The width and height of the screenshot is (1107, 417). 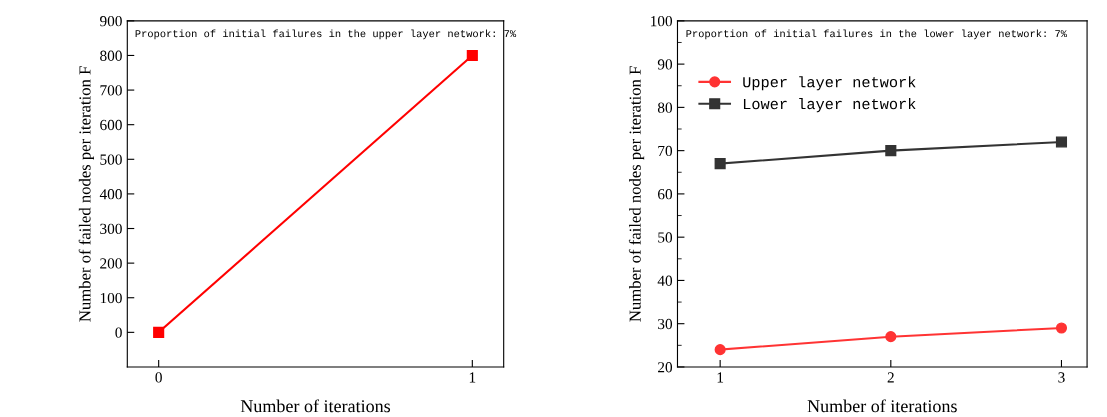 I want to click on y-tick-label: 400, so click(x=110, y=194).